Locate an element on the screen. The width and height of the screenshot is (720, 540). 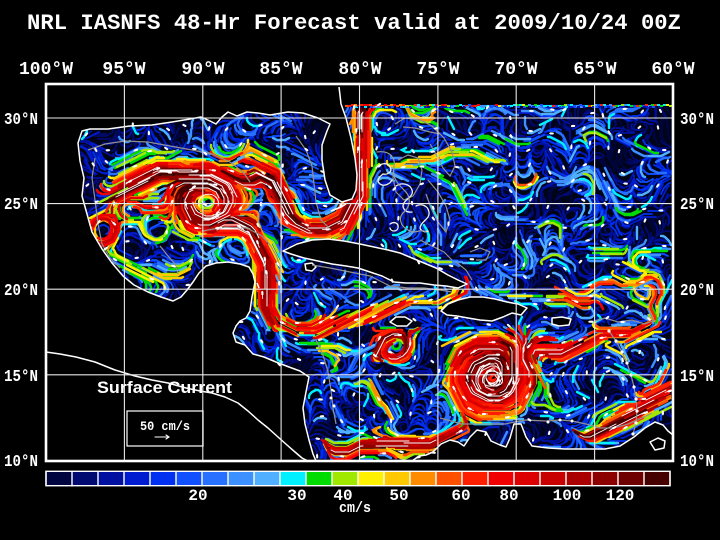
svg-text: 80°W is located at coordinates (359, 70).